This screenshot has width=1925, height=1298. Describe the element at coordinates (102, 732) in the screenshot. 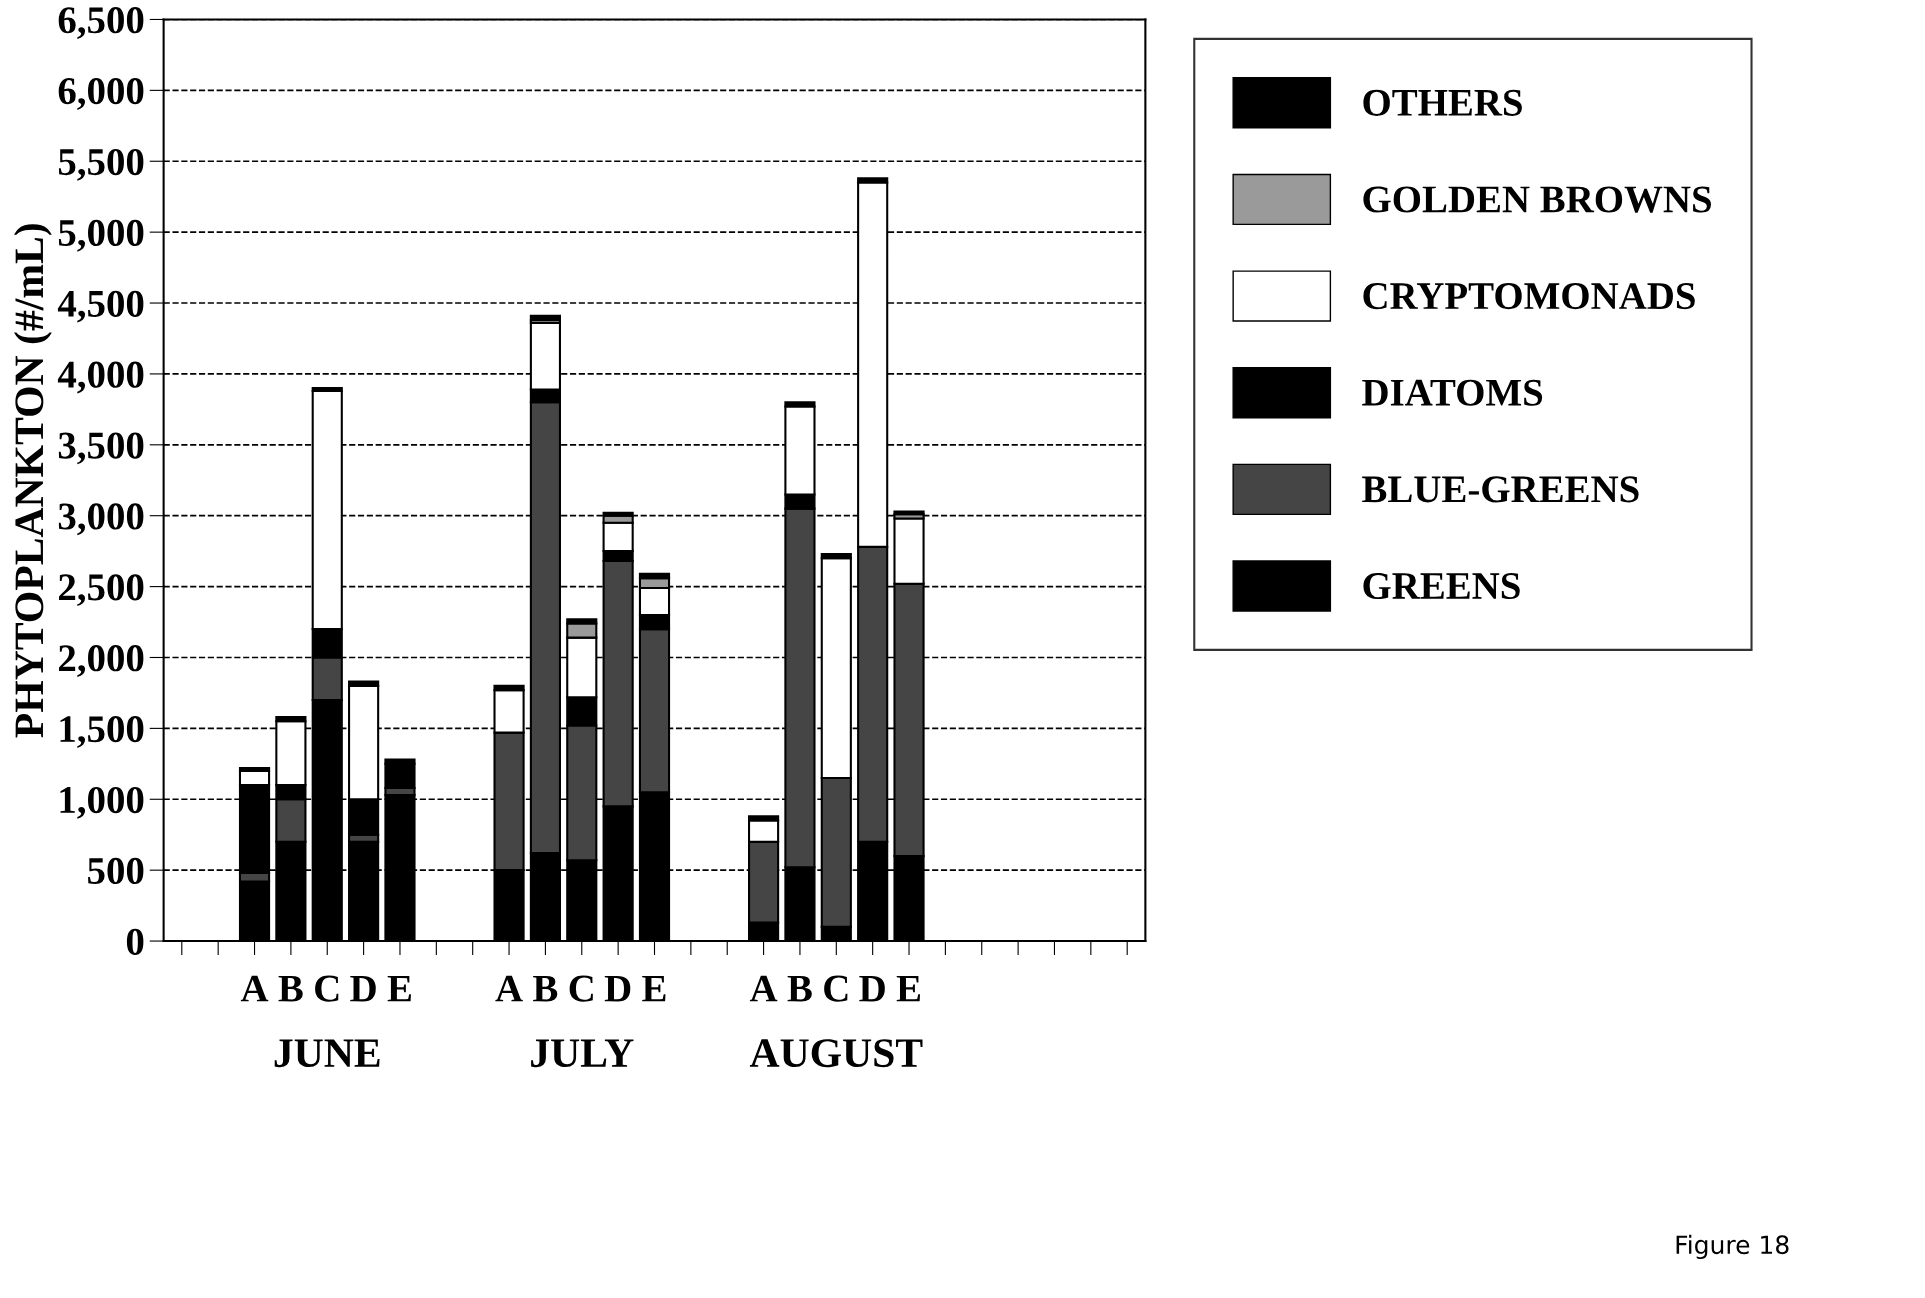

I see `y-tick-label: 1,500` at that location.